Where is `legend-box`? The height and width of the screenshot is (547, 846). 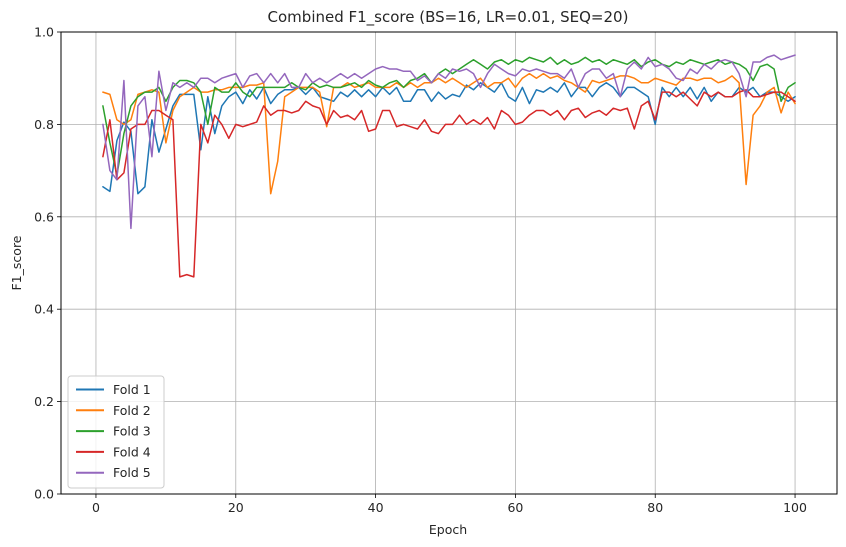 legend-box is located at coordinates (116, 432).